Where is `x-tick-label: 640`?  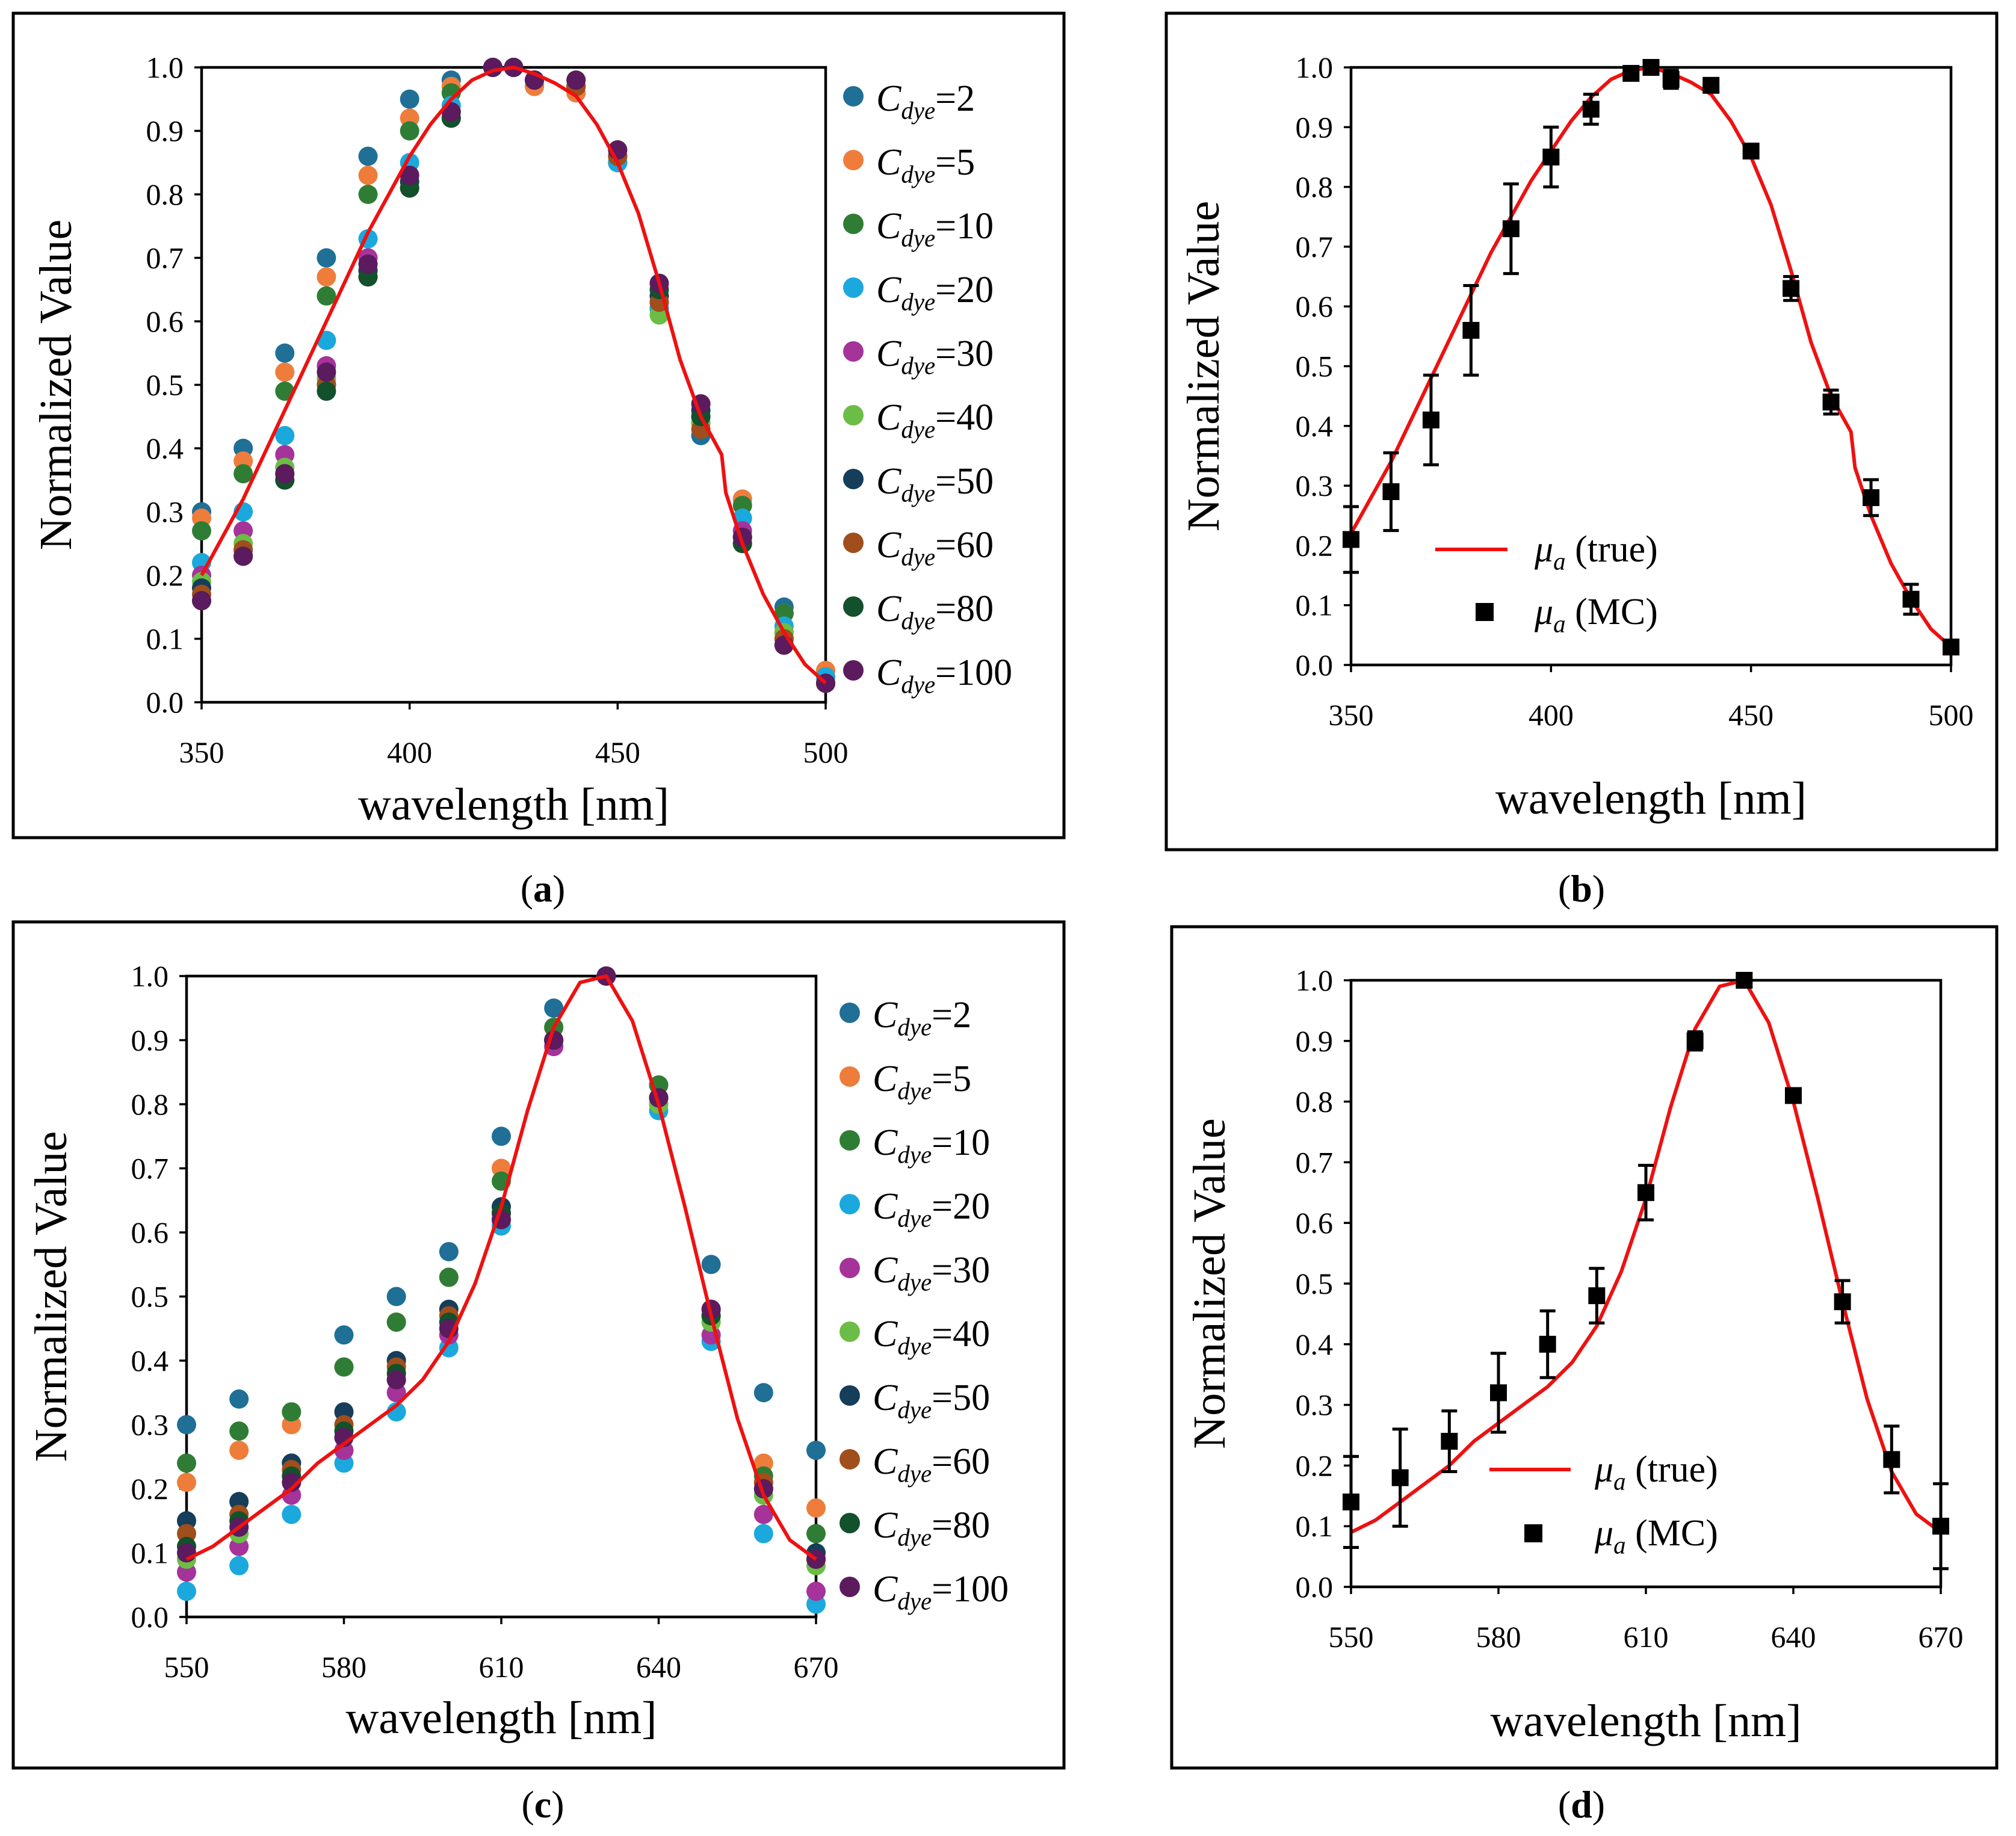 x-tick-label: 640 is located at coordinates (658, 1667).